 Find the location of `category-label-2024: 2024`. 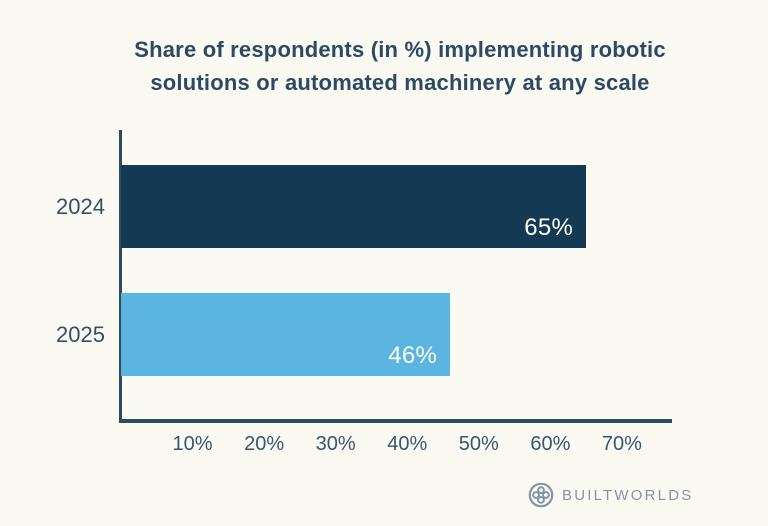

category-label-2024: 2024 is located at coordinates (80, 206).